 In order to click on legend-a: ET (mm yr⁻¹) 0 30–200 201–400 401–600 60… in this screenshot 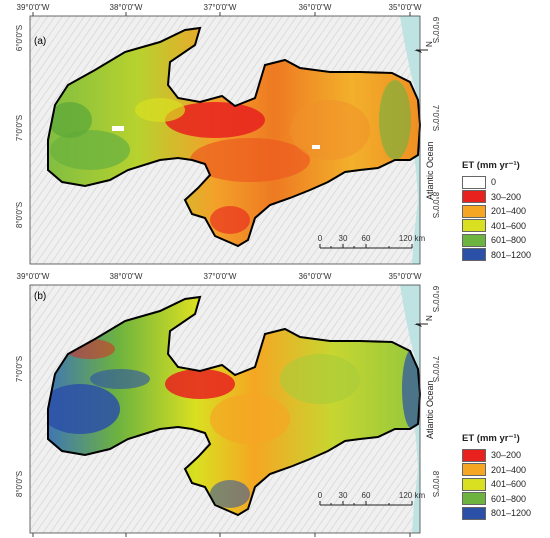, I will do `click(505, 211)`.